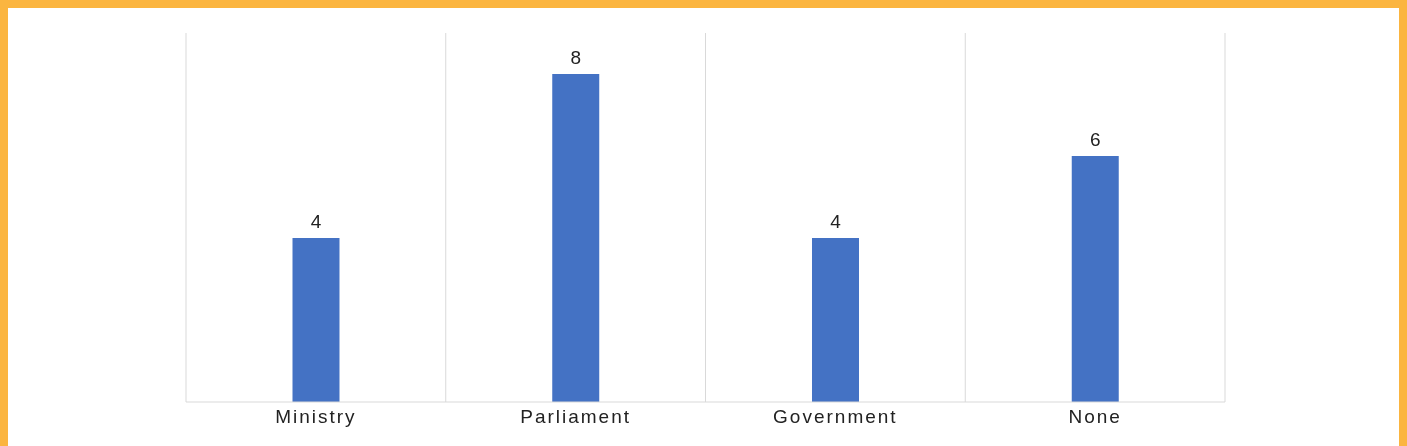  Describe the element at coordinates (576, 417) in the screenshot. I see `x-tick-label: Parliament` at that location.